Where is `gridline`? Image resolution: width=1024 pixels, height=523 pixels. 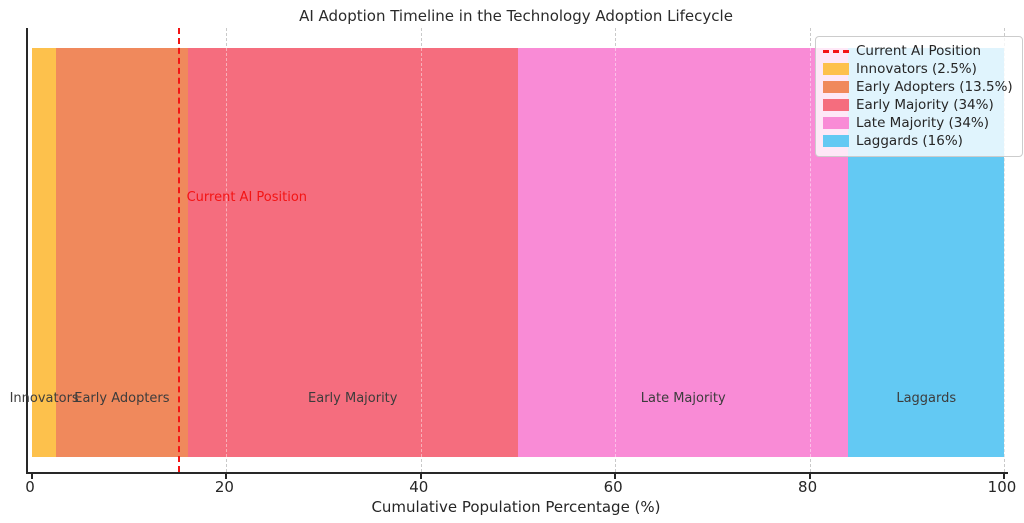
gridline is located at coordinates (1004, 250).